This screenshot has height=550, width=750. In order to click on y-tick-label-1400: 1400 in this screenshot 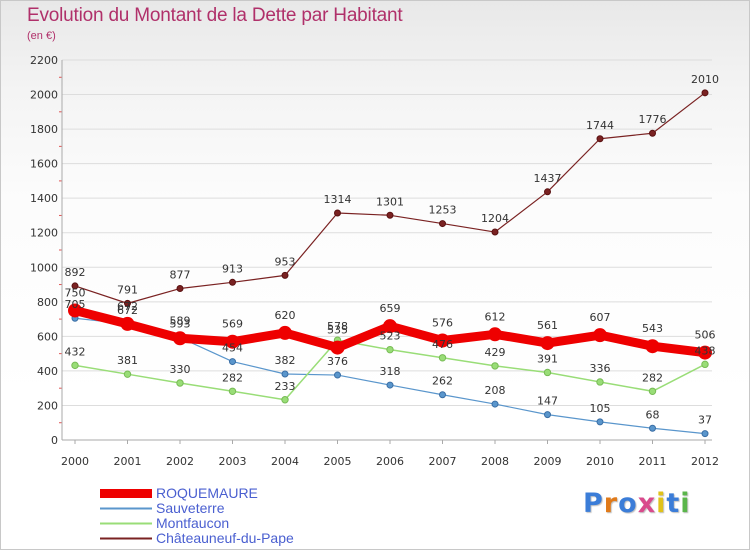, I will do `click(44, 198)`.